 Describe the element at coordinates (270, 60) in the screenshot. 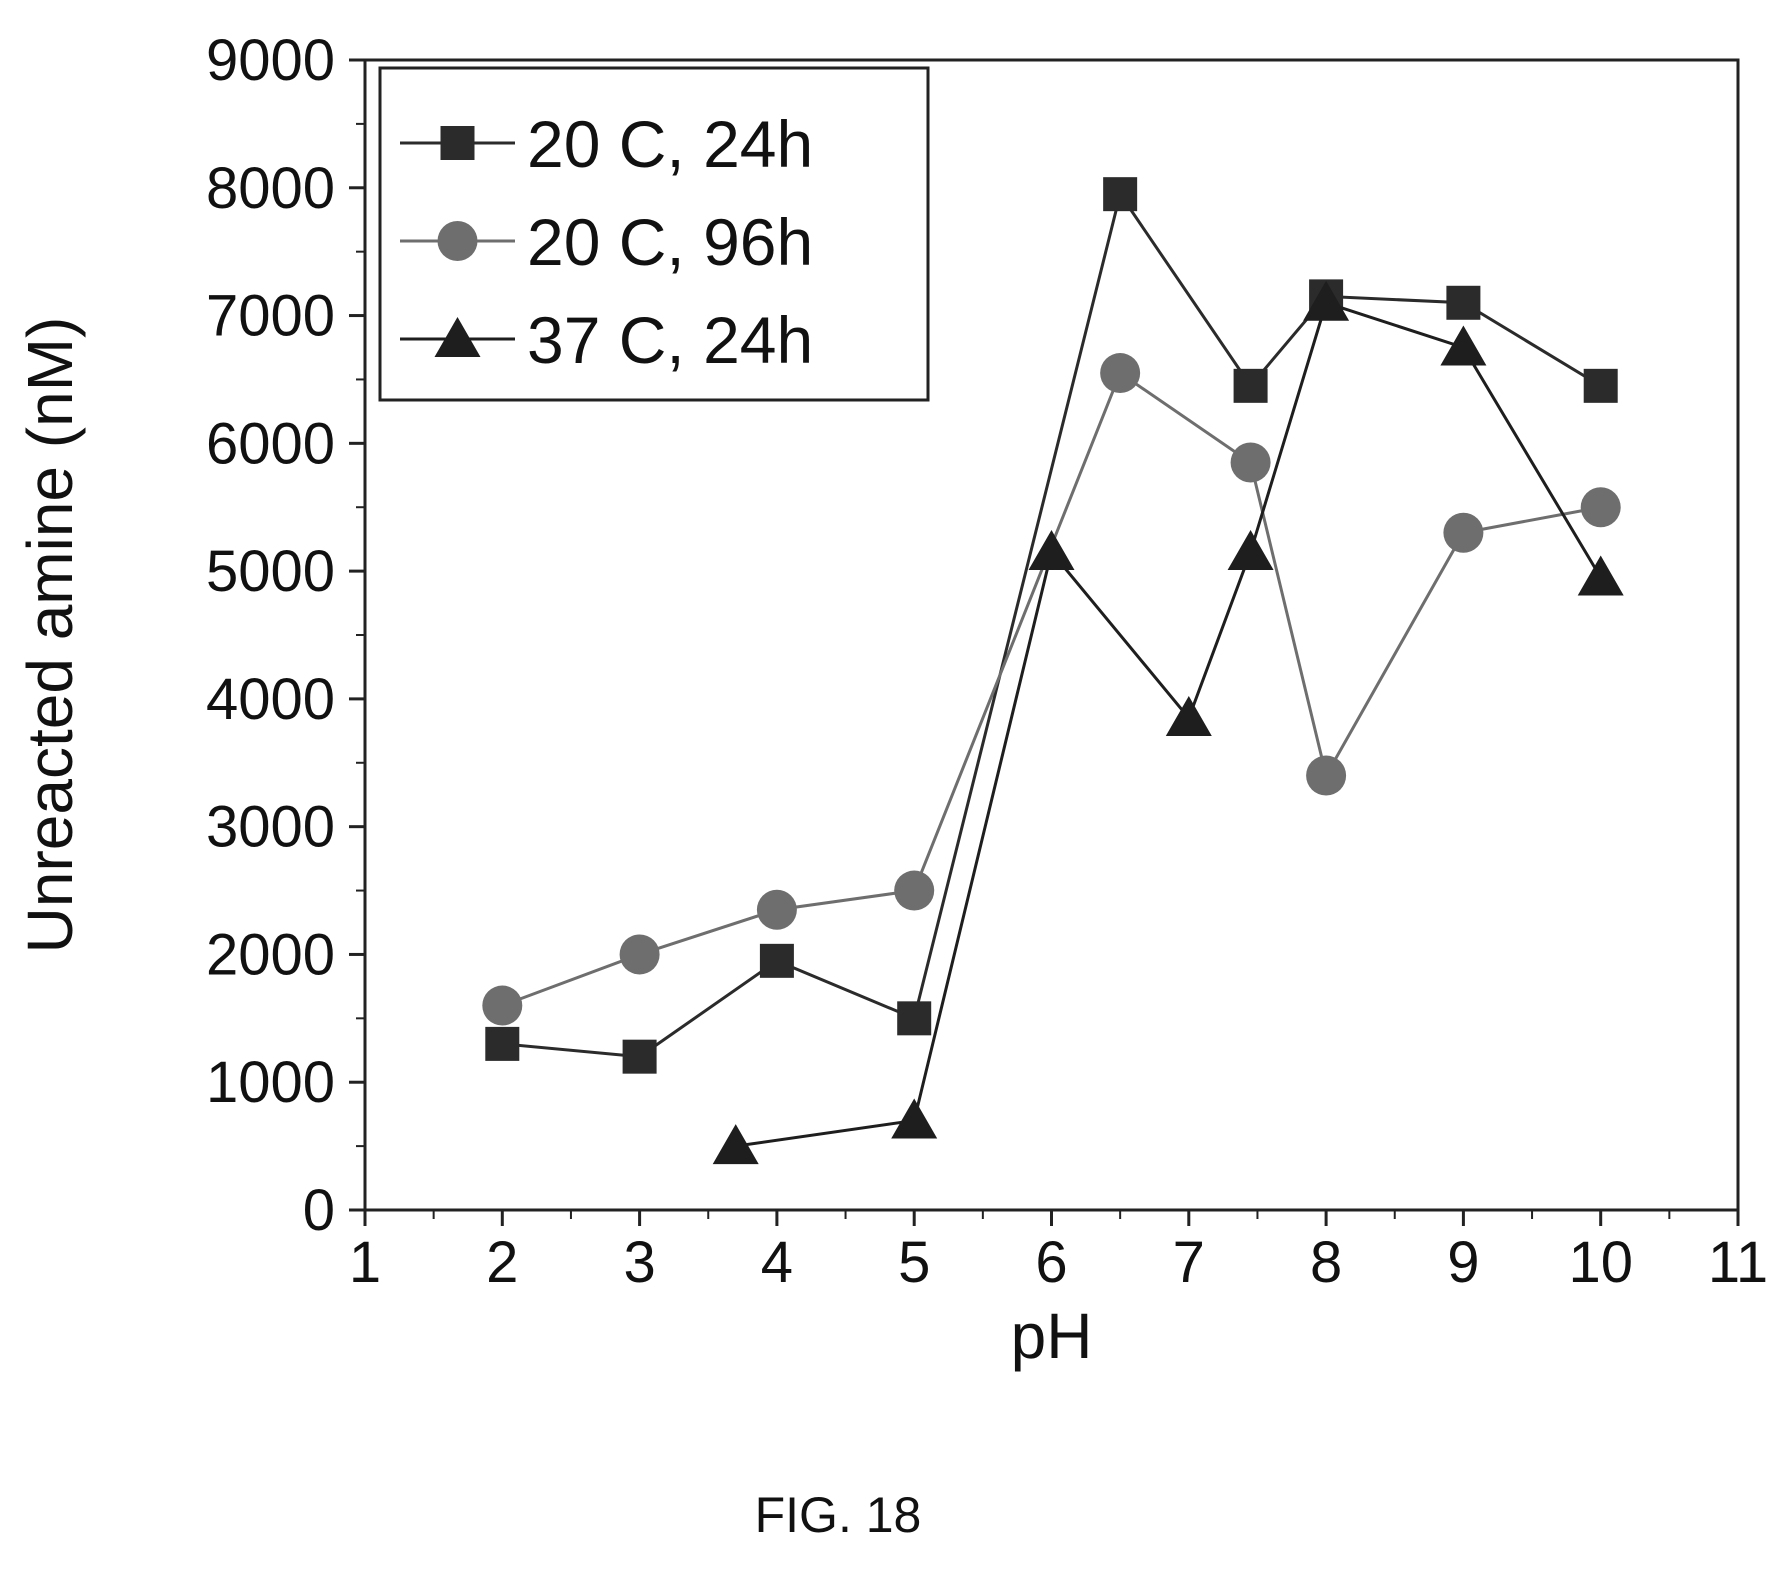

I see `y-tick-label: 9000` at that location.